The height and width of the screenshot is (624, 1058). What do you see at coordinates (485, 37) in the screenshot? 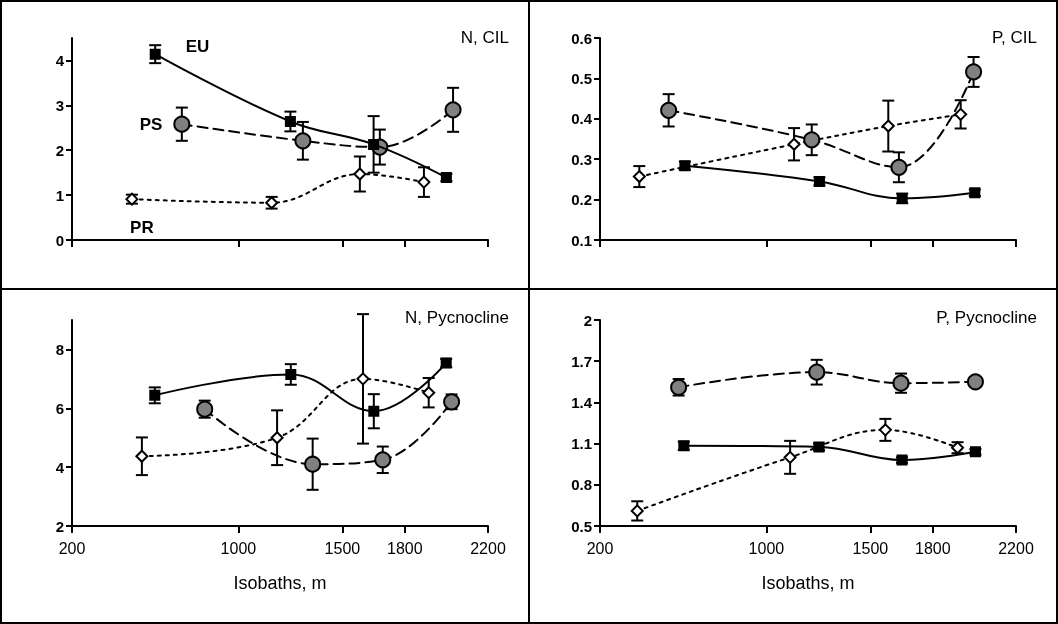
I see `chart-title: N, CIL` at bounding box center [485, 37].